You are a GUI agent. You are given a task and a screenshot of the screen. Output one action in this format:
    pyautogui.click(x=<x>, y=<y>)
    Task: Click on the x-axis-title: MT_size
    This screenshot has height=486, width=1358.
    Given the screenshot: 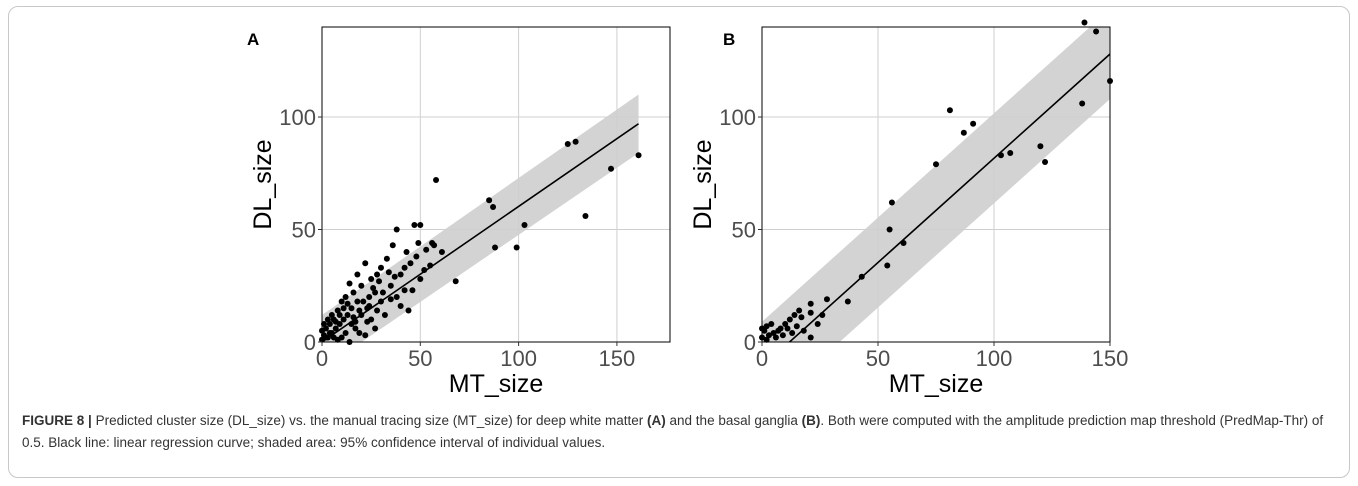 What is the action you would take?
    pyautogui.click(x=496, y=384)
    